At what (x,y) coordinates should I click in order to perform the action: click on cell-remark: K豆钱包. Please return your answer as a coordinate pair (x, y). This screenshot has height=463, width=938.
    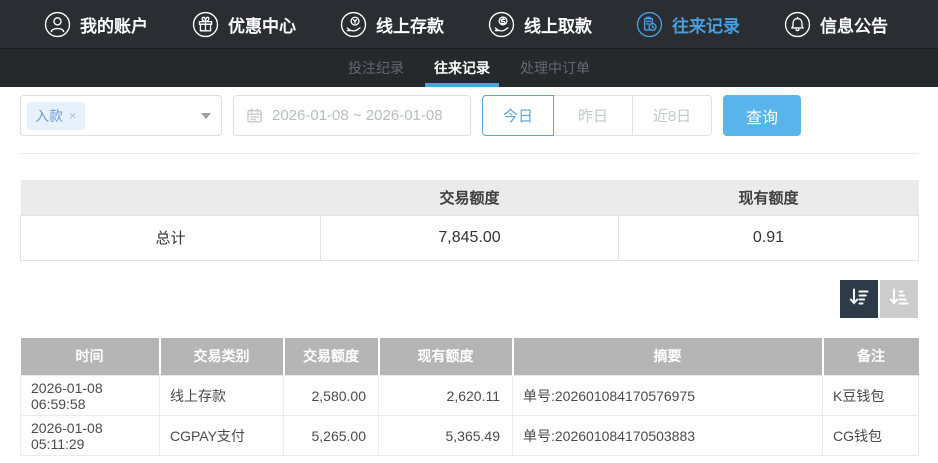
    Looking at the image, I should click on (870, 395).